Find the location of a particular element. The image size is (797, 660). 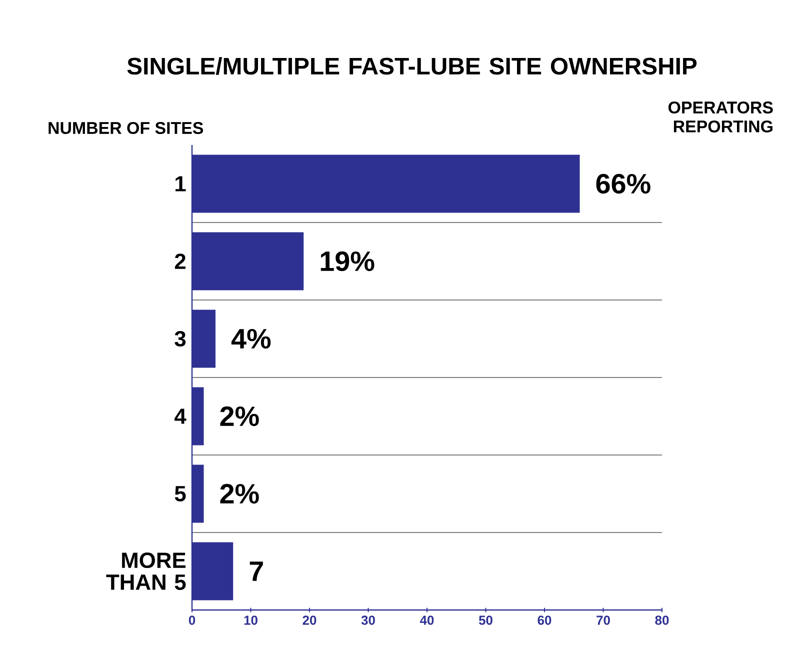

x-tick-label: 50 is located at coordinates (485, 620).